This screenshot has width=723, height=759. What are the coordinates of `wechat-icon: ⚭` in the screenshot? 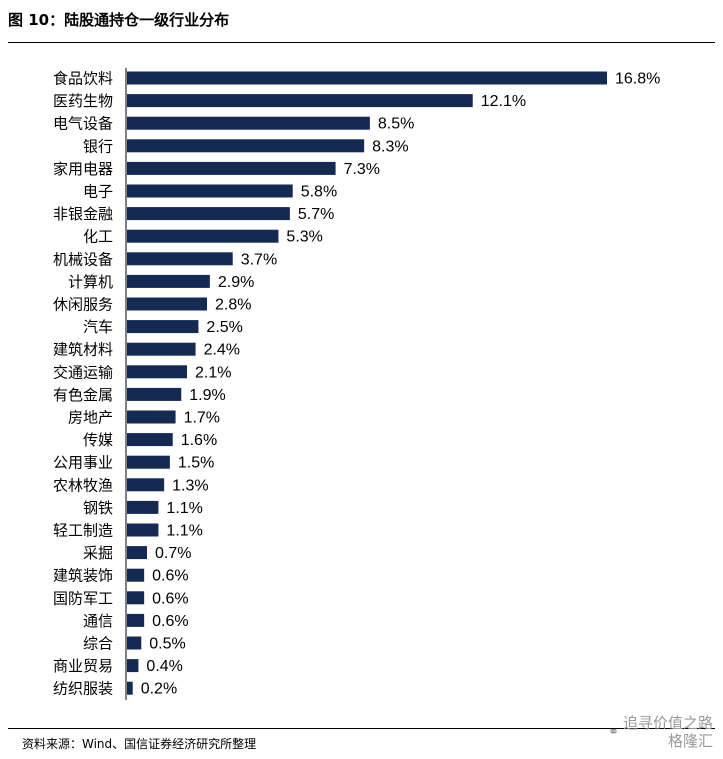 It's located at (613, 732).